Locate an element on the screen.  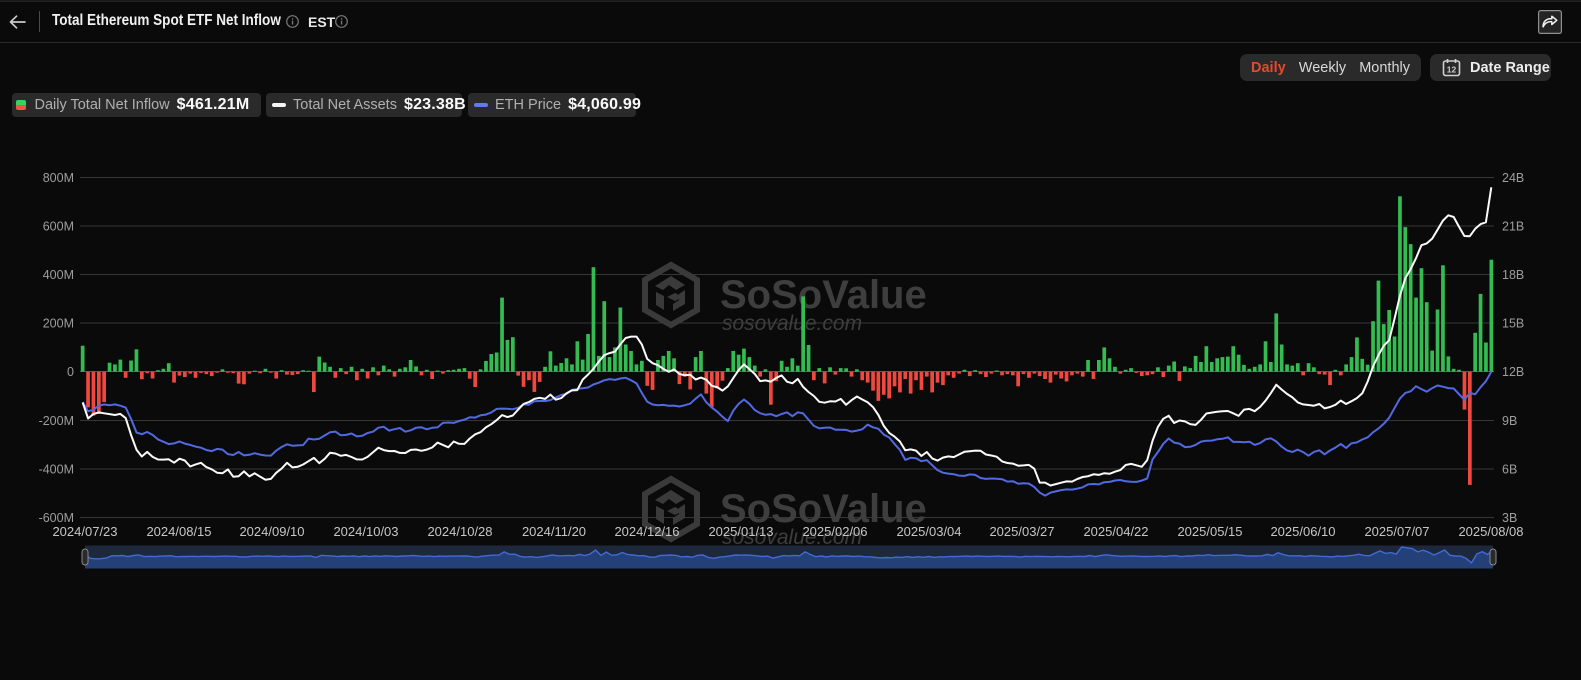
svg-text: 15B is located at coordinates (1513, 324).